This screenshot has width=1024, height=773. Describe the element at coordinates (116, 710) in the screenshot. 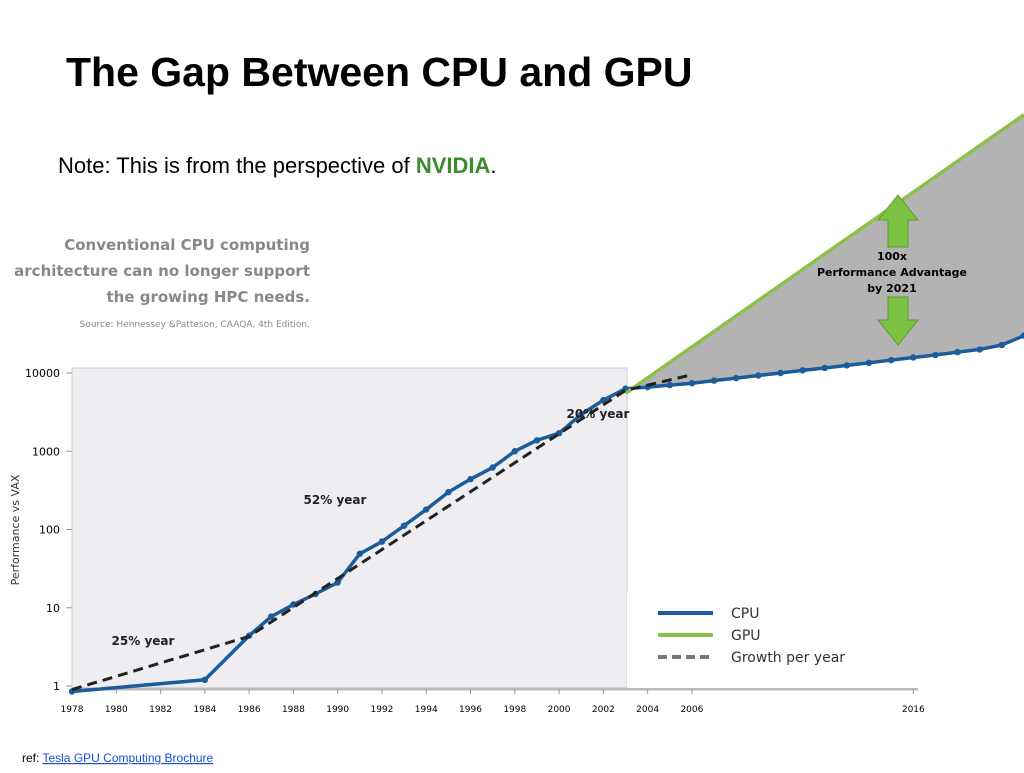

I see `x-tick-label: 1980` at that location.